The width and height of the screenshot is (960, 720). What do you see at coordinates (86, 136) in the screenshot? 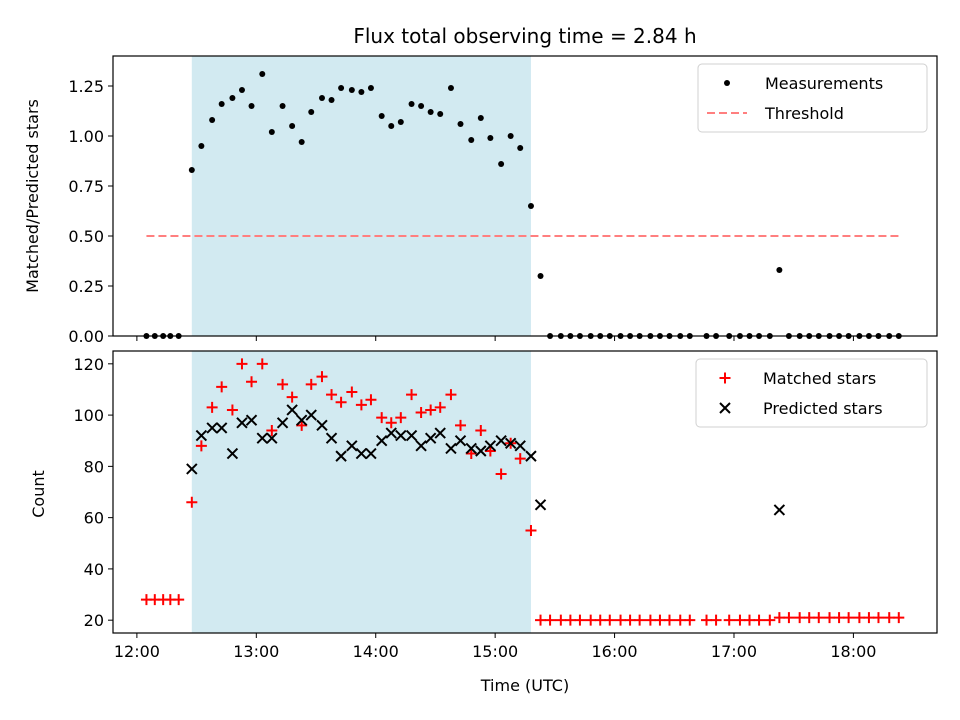
I see `top-y-tick-label: 1.00` at bounding box center [86, 136].